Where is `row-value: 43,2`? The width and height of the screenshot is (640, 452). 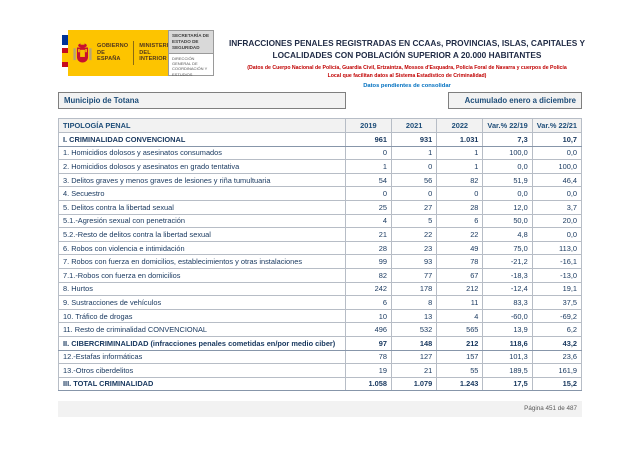 row-value: 43,2 is located at coordinates (557, 343).